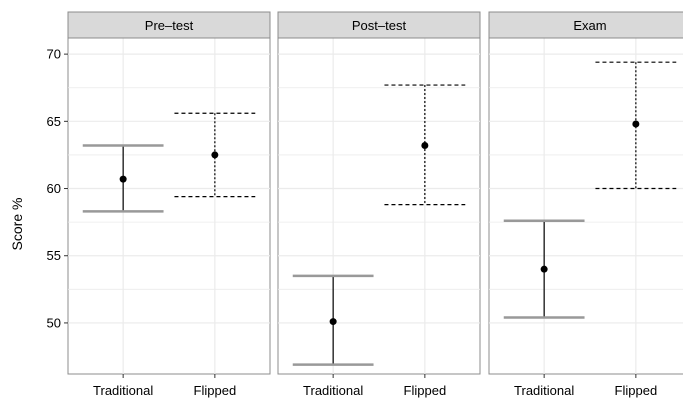  I want to click on facet-title: Exam, so click(589, 25).